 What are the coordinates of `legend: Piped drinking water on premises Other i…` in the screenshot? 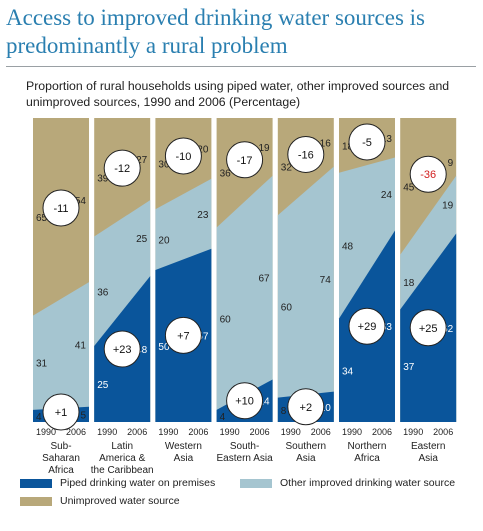 It's located at (250, 497).